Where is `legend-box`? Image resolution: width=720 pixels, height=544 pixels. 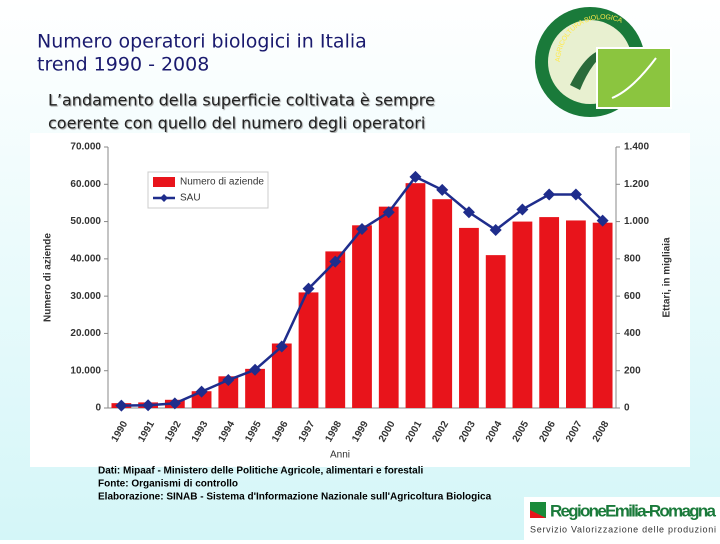
legend-box is located at coordinates (208, 190).